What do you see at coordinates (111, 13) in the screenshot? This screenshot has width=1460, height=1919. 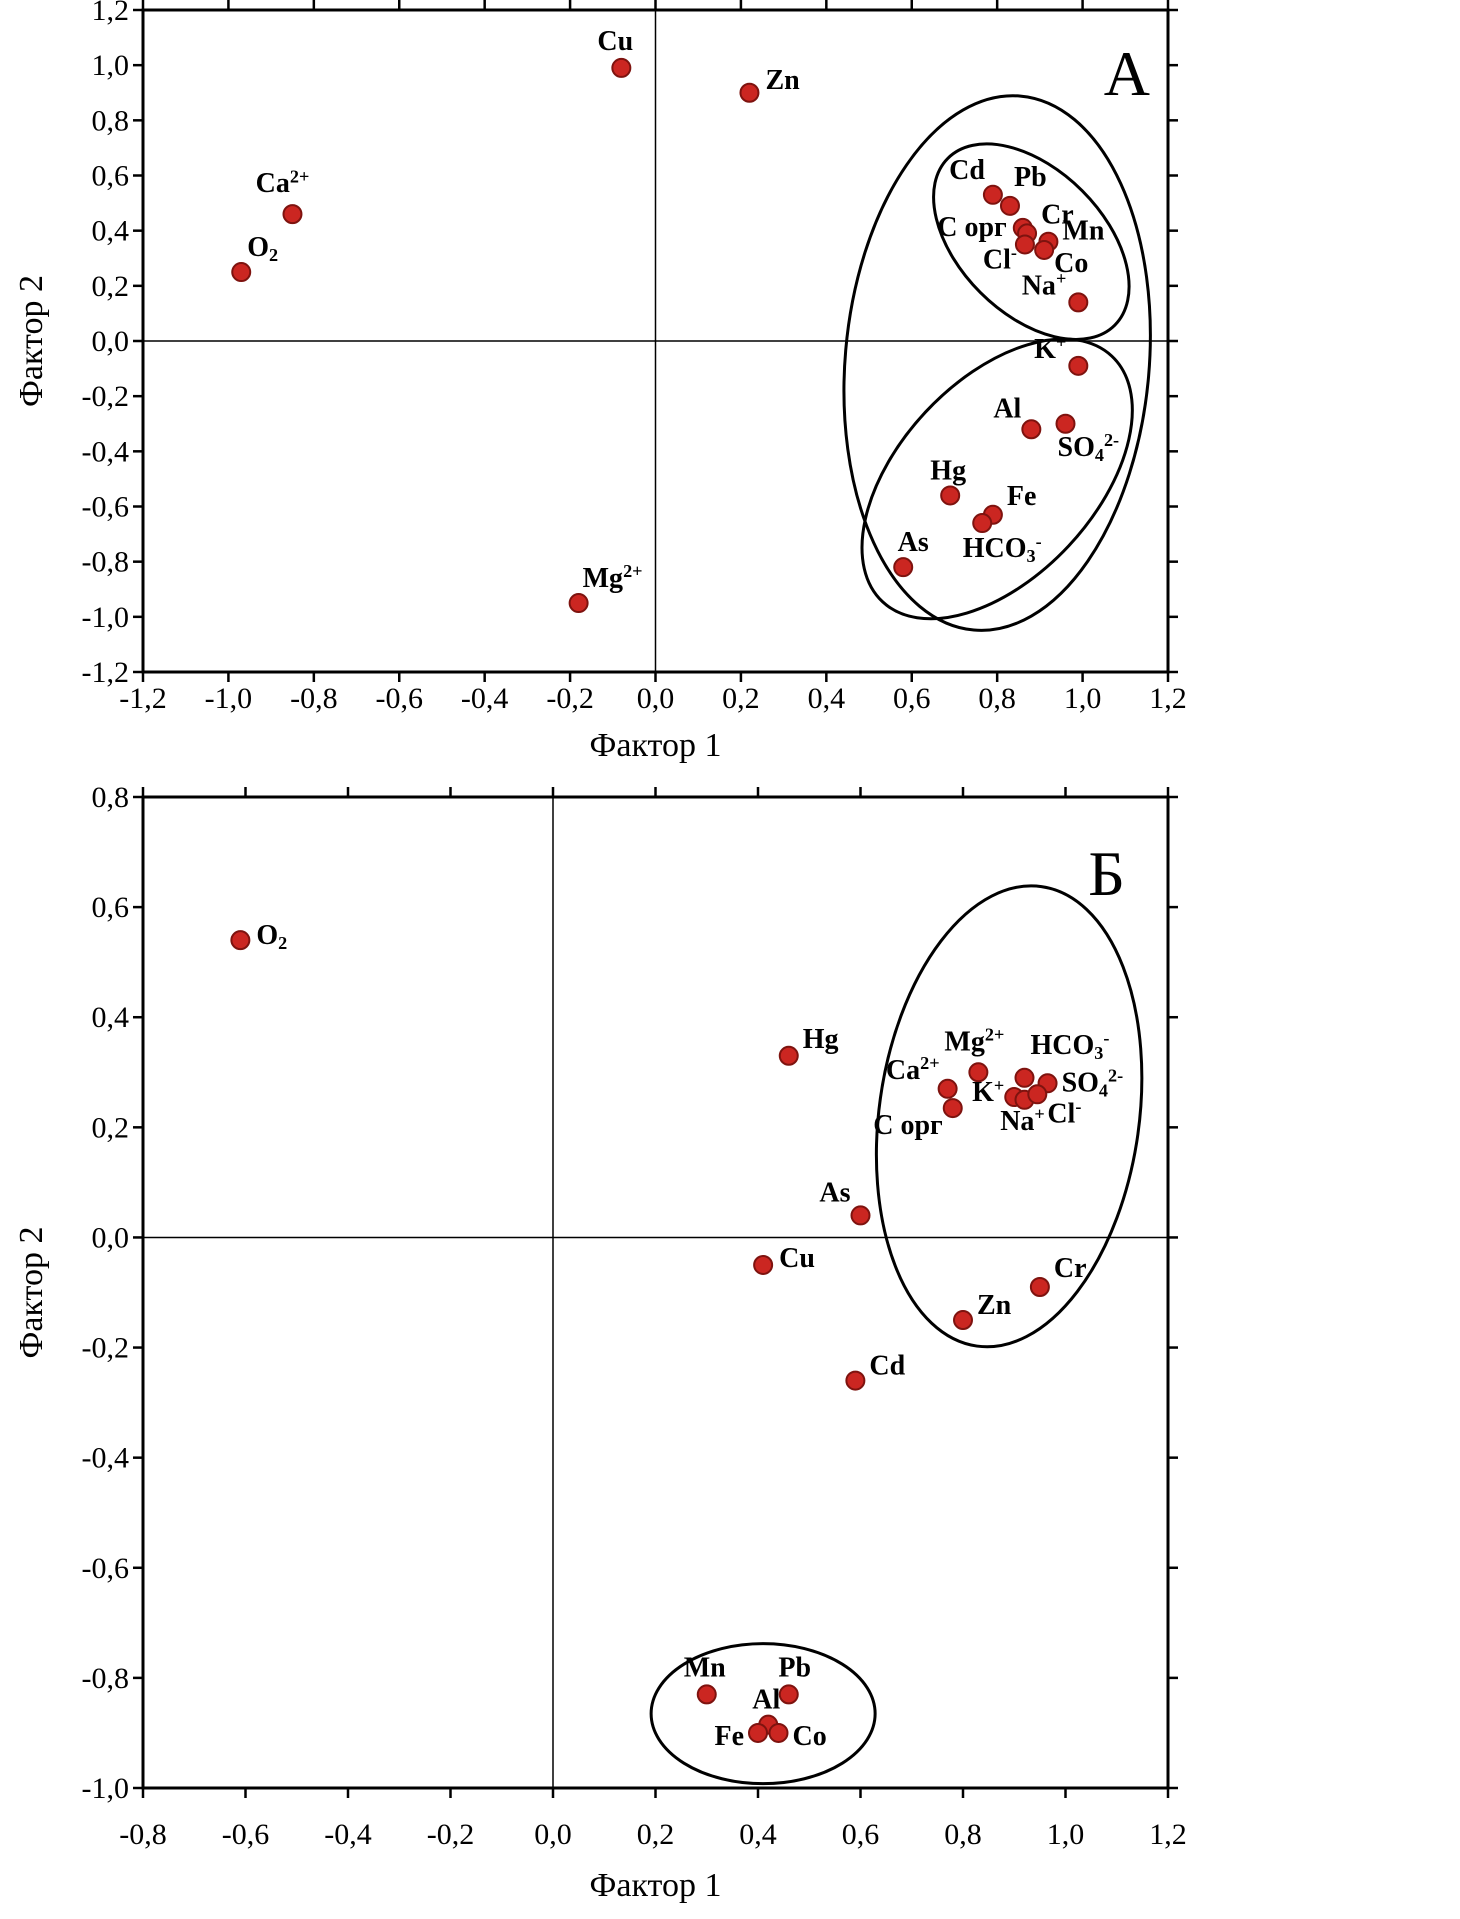 I see `y-tick-label: 1,2` at bounding box center [111, 13].